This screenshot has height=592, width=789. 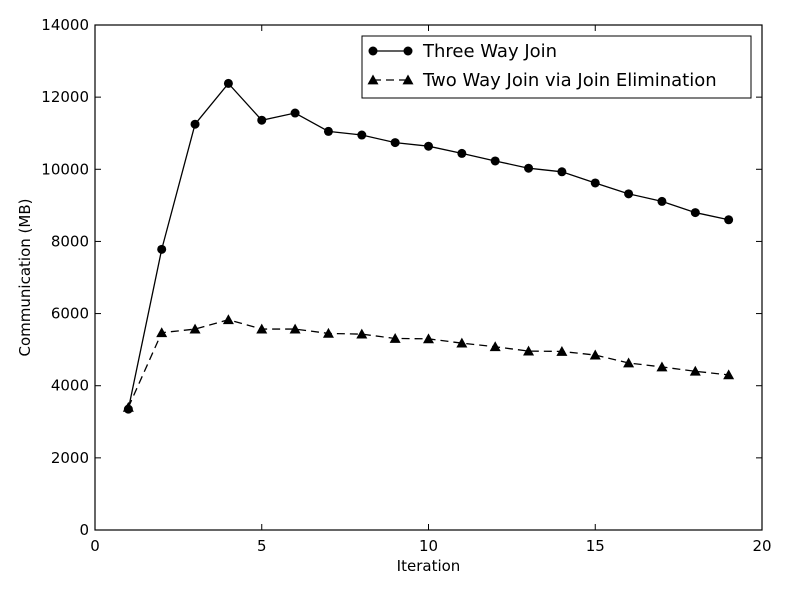 What do you see at coordinates (84, 530) in the screenshot?
I see `y-tick-label: 0` at bounding box center [84, 530].